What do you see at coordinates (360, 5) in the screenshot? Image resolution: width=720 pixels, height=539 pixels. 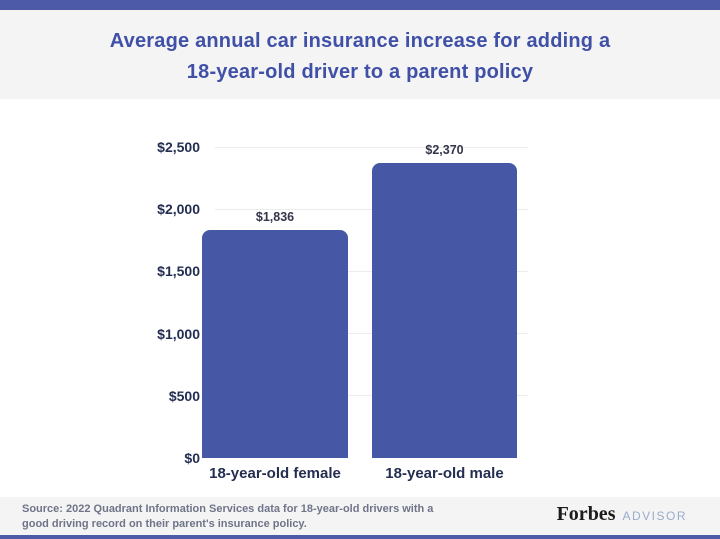 I see `top-accent-bar` at bounding box center [360, 5].